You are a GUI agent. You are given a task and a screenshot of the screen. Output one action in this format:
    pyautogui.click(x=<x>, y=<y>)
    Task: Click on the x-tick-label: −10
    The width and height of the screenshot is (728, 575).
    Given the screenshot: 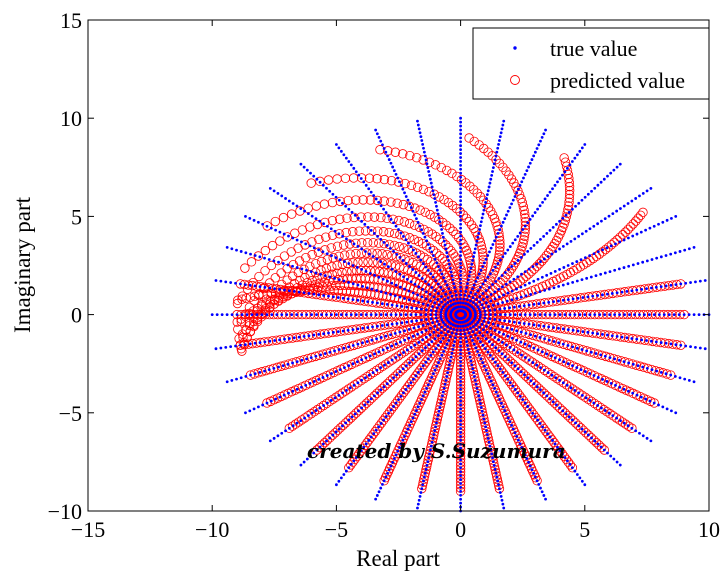 What is the action you would take?
    pyautogui.click(x=212, y=529)
    